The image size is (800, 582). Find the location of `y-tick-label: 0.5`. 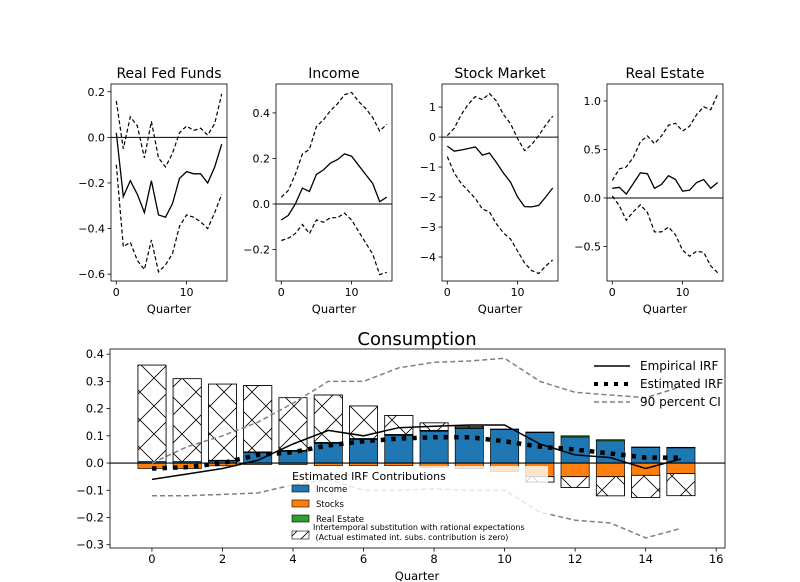

y-tick-label: 0.5 is located at coordinates (593, 149).